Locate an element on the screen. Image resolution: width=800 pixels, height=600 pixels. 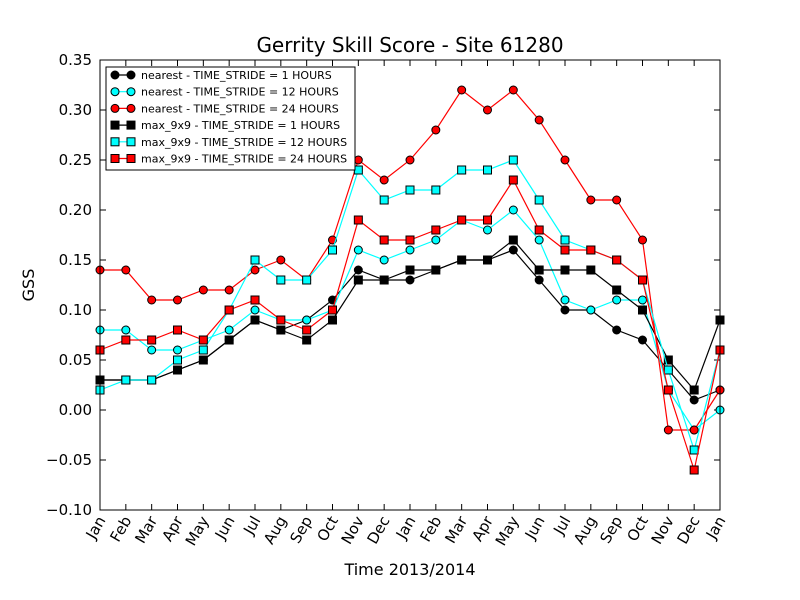
y-tick-label: 0.35 is located at coordinates (75, 60).